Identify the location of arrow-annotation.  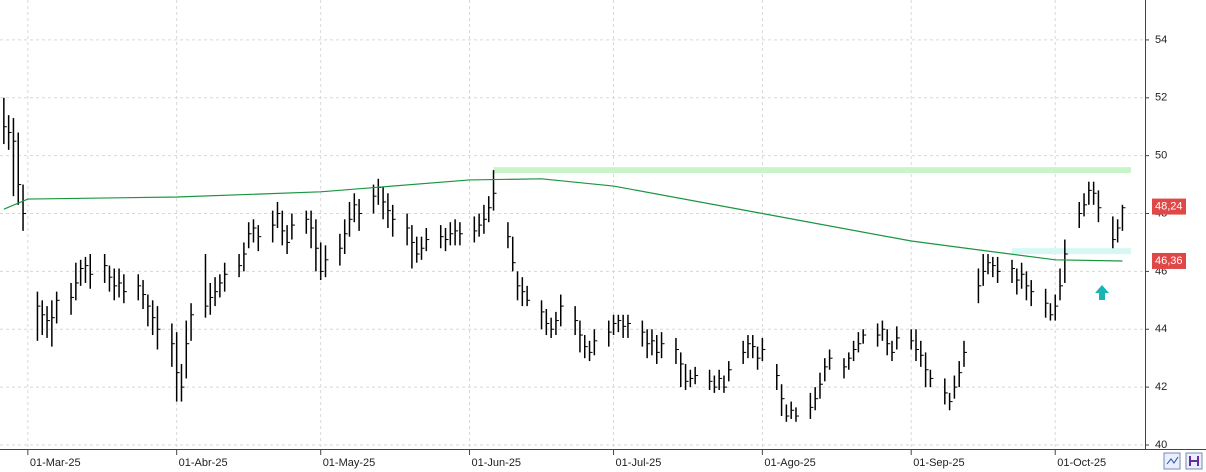
(1102, 292).